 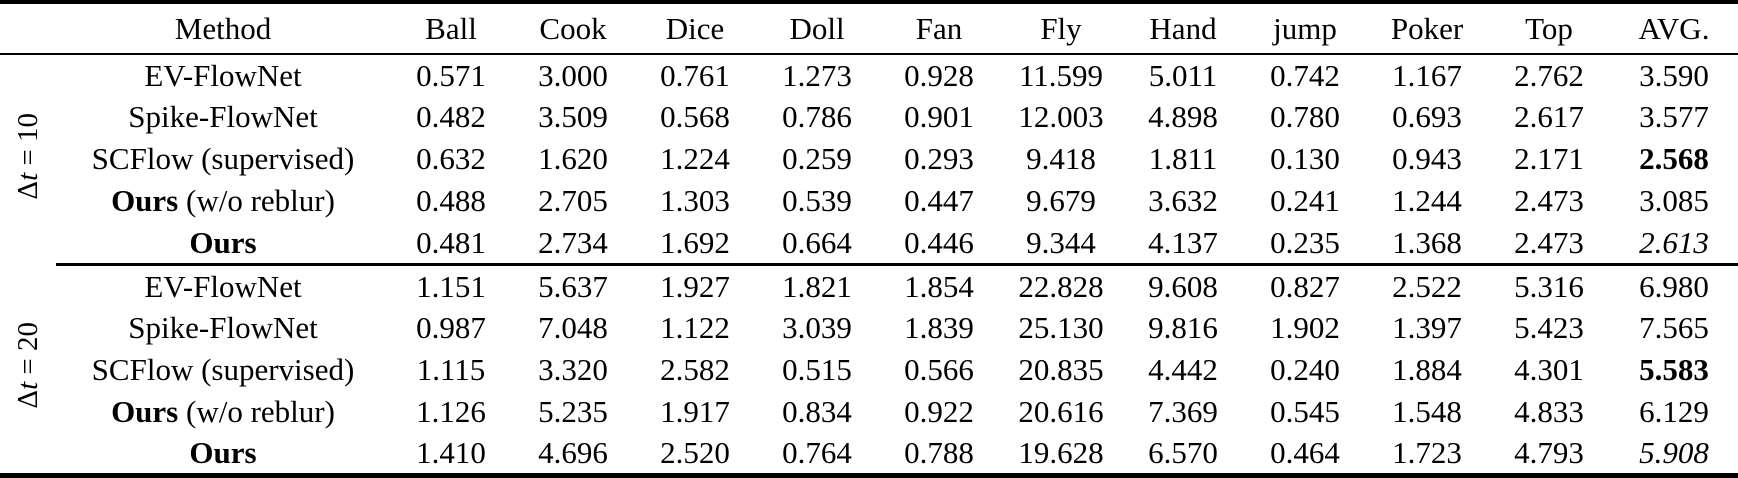 What do you see at coordinates (573, 370) in the screenshot?
I see `value-cell: 3.320` at bounding box center [573, 370].